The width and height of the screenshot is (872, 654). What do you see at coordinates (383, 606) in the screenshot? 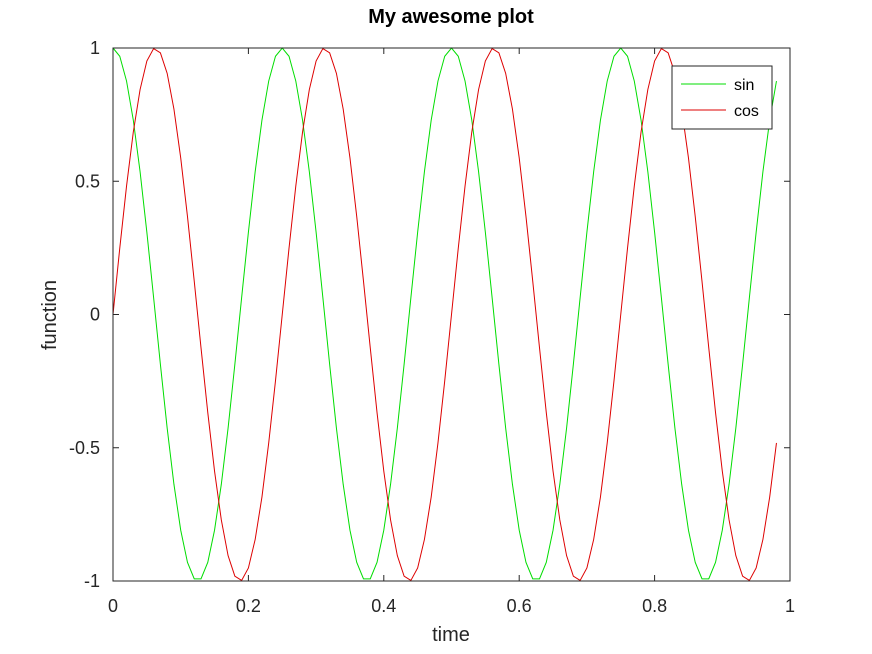
I see `x-tick-label-2: 0.4` at bounding box center [383, 606].